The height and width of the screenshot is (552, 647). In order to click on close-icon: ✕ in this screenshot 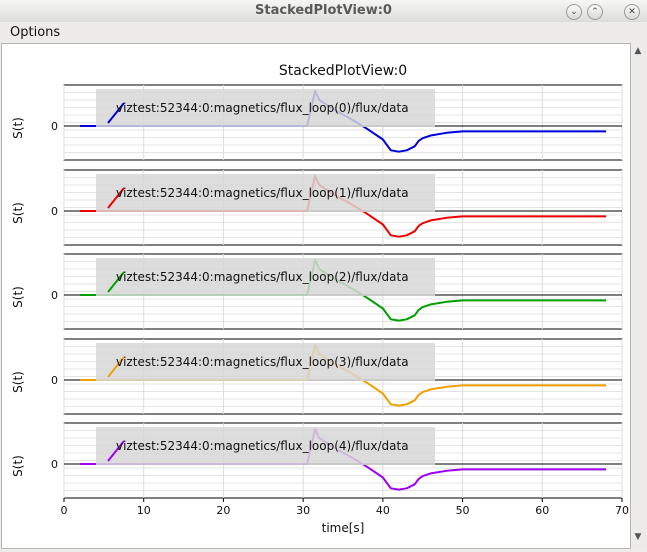, I will do `click(632, 12)`.